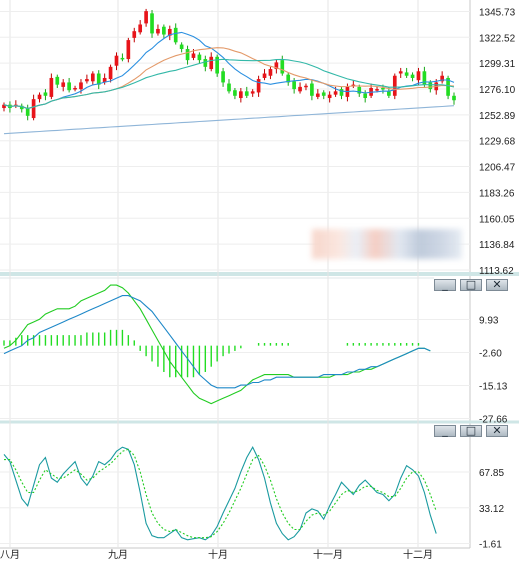  Describe the element at coordinates (497, 64) in the screenshot. I see `y-tick-label: 1299.31` at that location.